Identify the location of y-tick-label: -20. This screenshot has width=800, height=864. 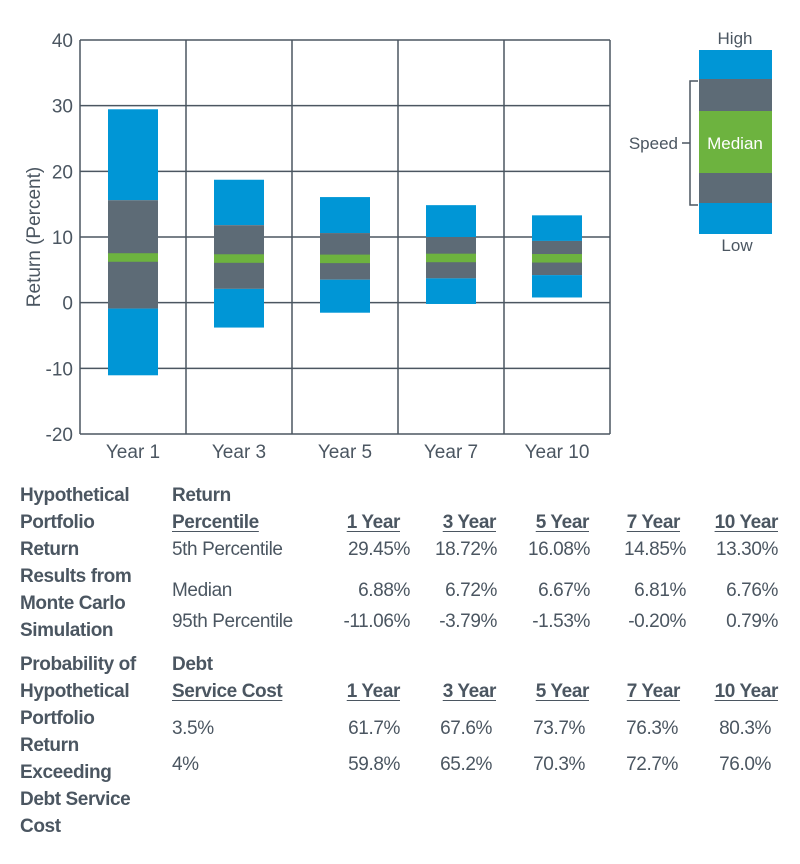
(59, 435).